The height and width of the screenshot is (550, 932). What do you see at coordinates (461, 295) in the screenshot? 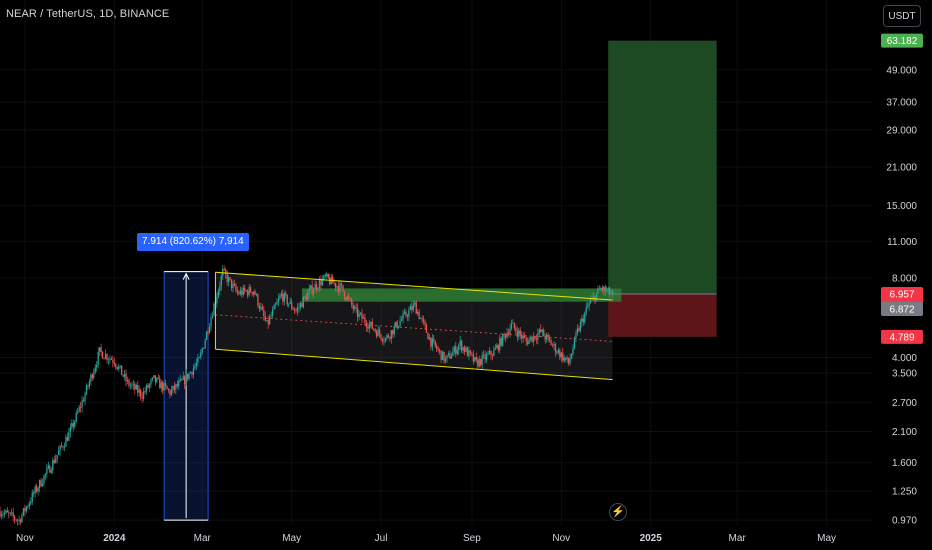
I see `resistance-zone` at bounding box center [461, 295].